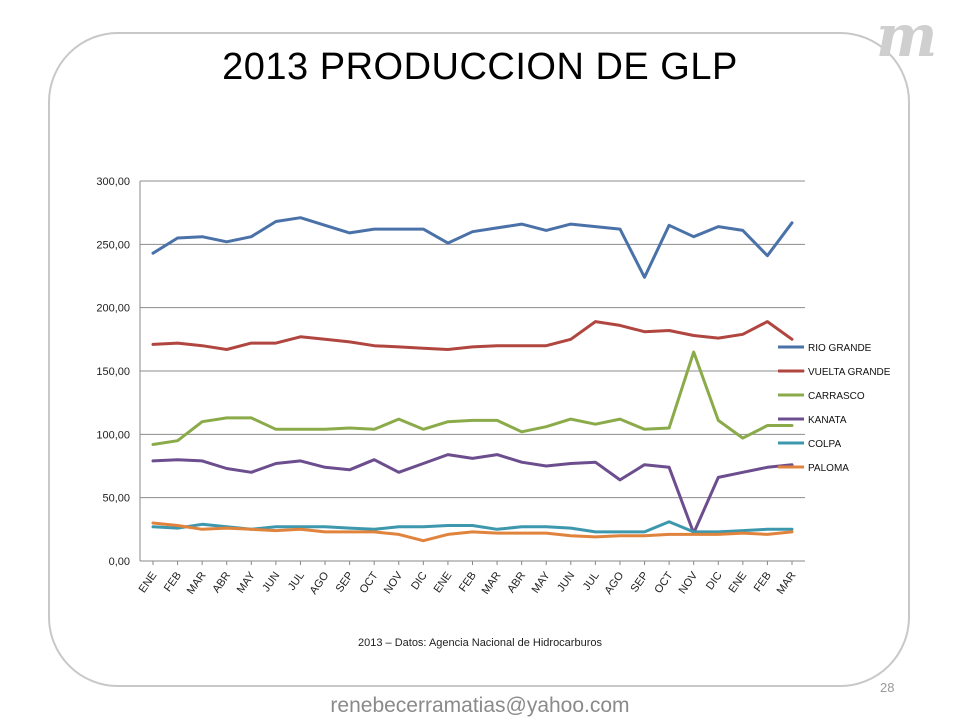 The image size is (960, 720). What do you see at coordinates (480, 67) in the screenshot?
I see `slide-title: 2013 PRODUCCION DE GLP` at bounding box center [480, 67].